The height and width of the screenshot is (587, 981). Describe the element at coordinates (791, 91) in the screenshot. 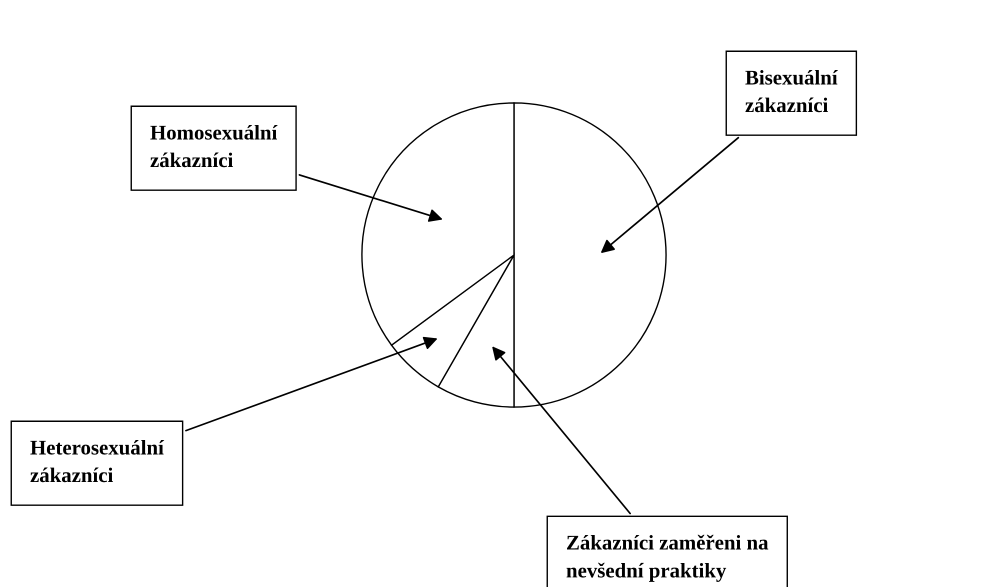

I see `slice-label: Bisexuální zákazníci` at that location.